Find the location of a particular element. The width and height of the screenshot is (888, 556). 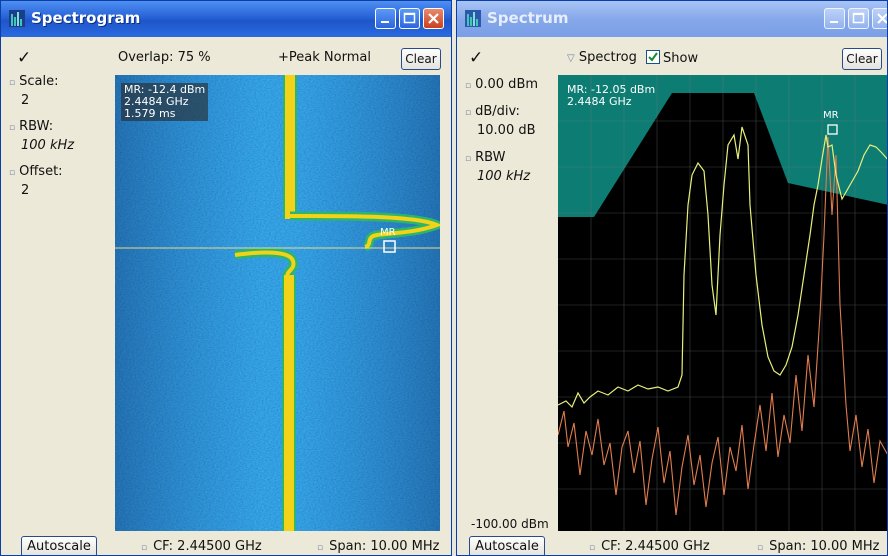

overlap-label: Overlap: 75 % is located at coordinates (164, 57).